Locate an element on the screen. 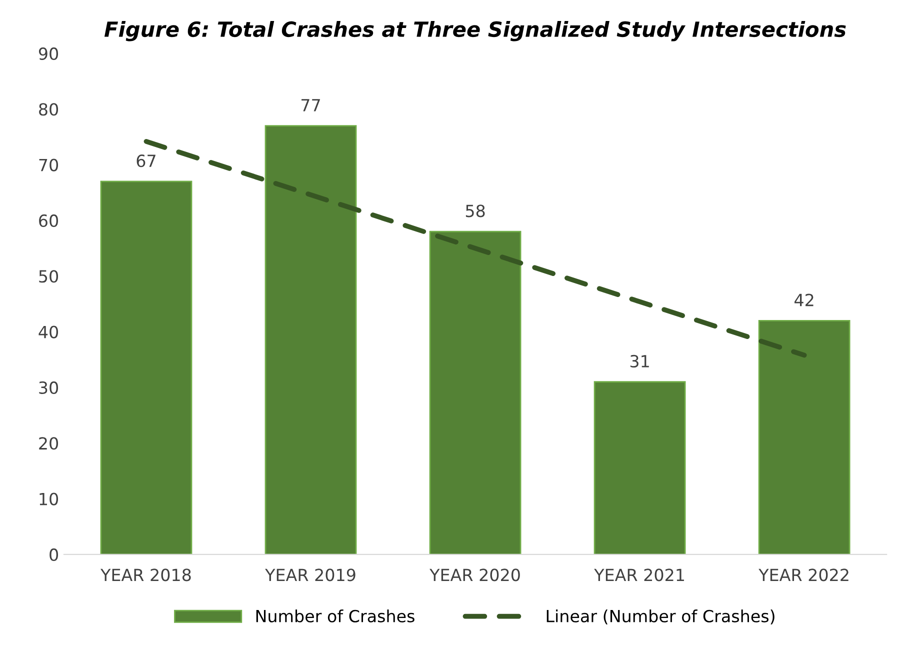 This screenshot has width=914, height=668. y-tick-label: 80 is located at coordinates (48, 109).